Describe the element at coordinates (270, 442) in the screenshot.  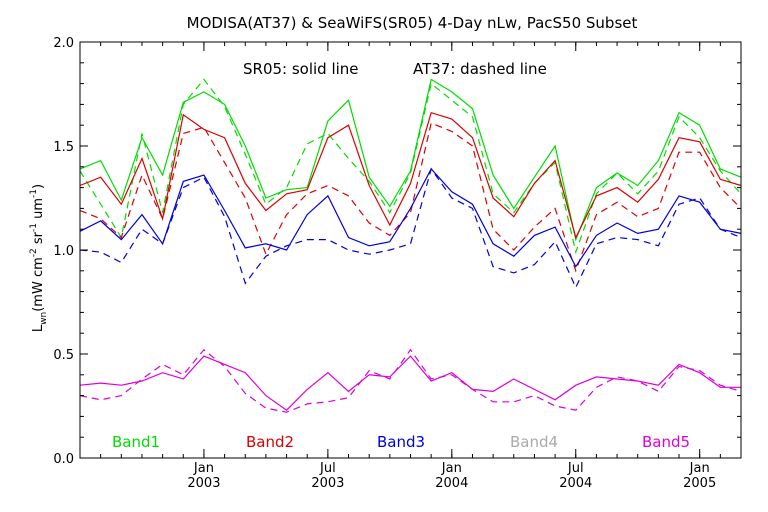
I see `legend-band2: Band2` at that location.